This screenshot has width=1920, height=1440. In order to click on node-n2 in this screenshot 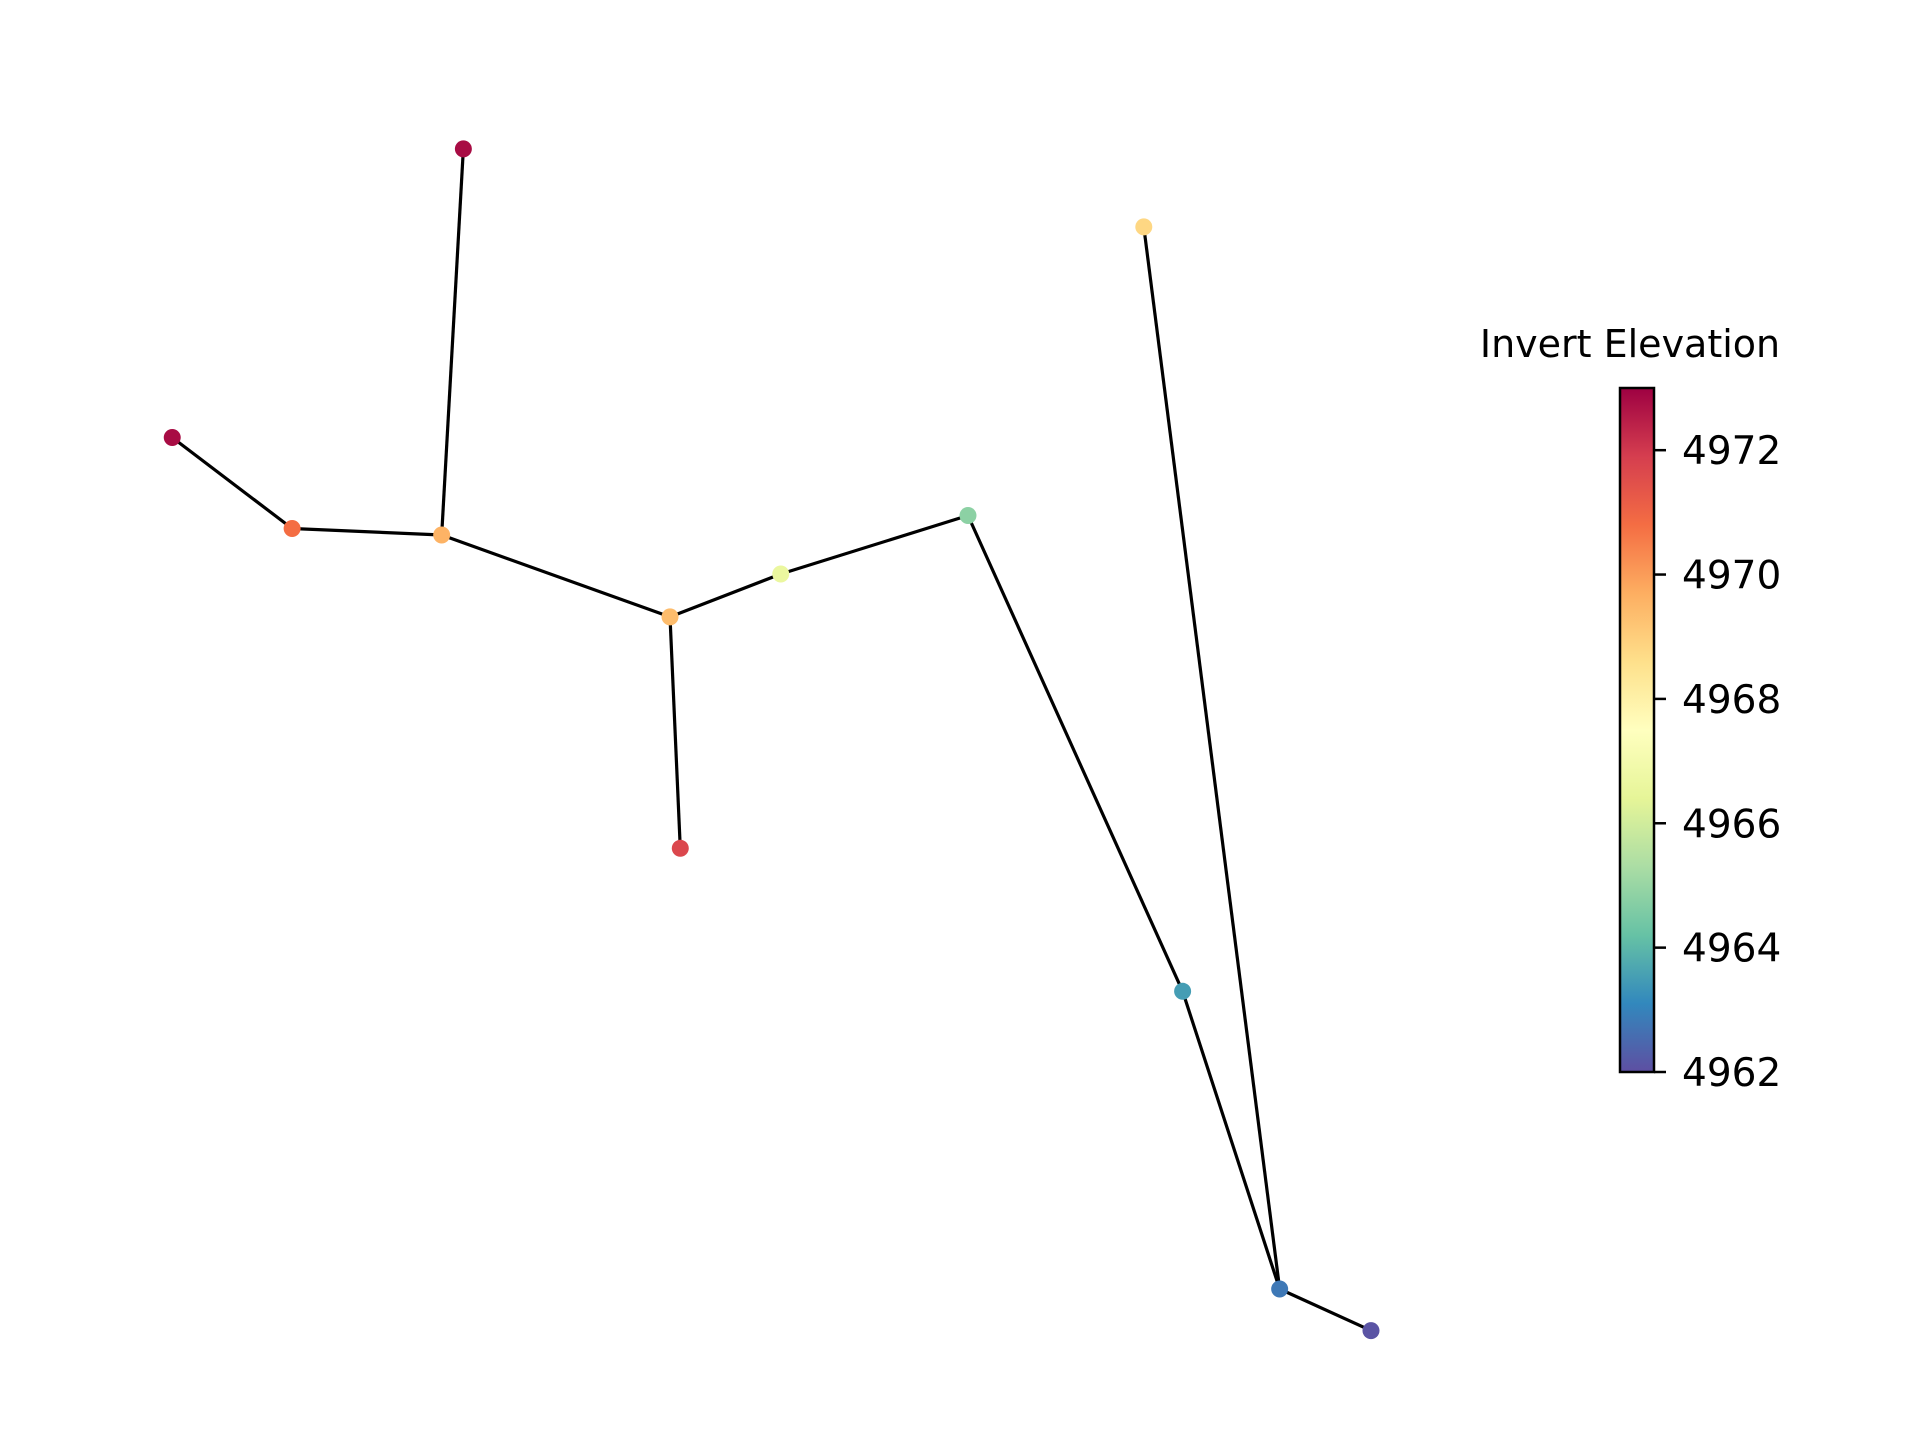, I will do `click(292, 528)`.